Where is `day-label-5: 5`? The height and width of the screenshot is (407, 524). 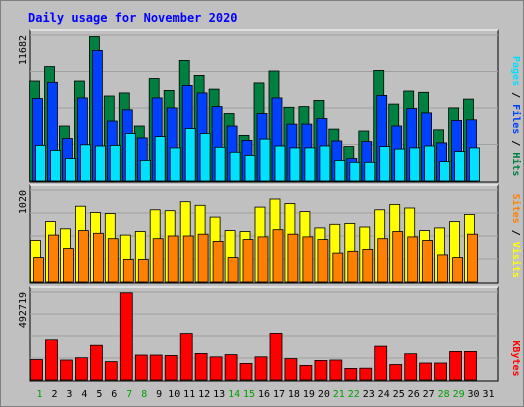
day-label-5: 5 is located at coordinates (99, 394).